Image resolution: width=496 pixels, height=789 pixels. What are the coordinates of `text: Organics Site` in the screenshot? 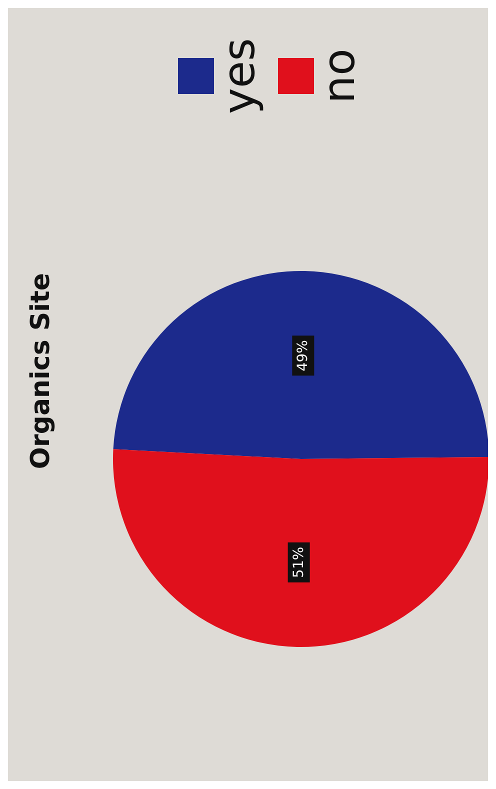 It's located at (41, 372).